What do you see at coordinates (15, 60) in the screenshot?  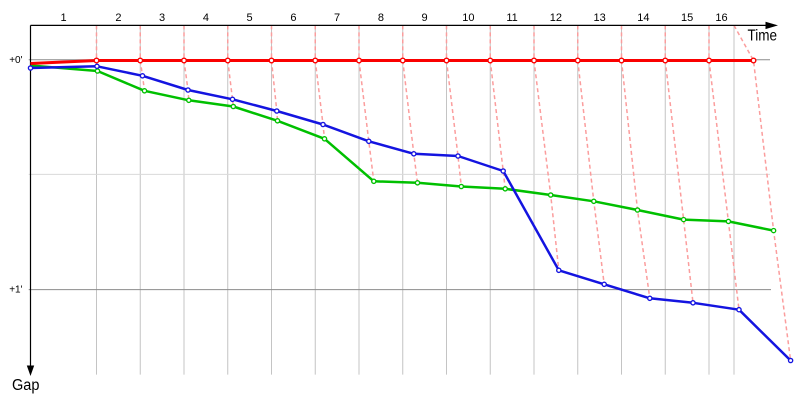 I see `svg-text: +0'` at bounding box center [15, 60].